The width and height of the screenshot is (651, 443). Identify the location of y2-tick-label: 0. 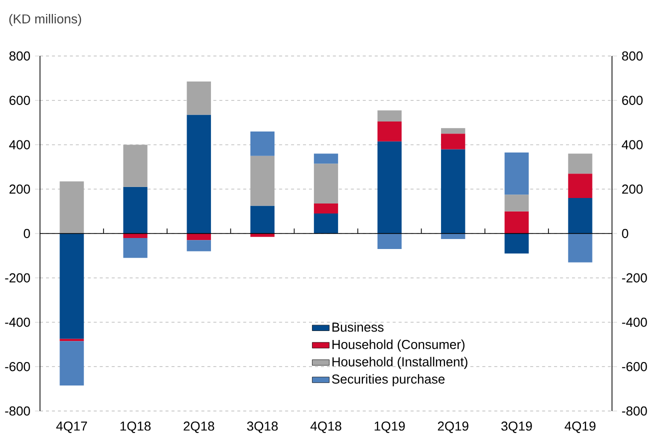
(27, 233).